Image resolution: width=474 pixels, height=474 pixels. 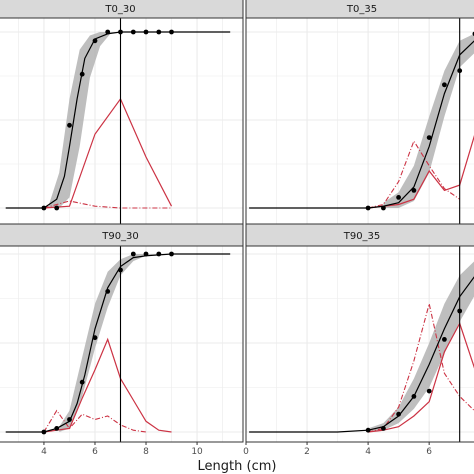 What do you see at coordinates (307, 452) in the screenshot?
I see `x-tick-label: 2` at bounding box center [307, 452].